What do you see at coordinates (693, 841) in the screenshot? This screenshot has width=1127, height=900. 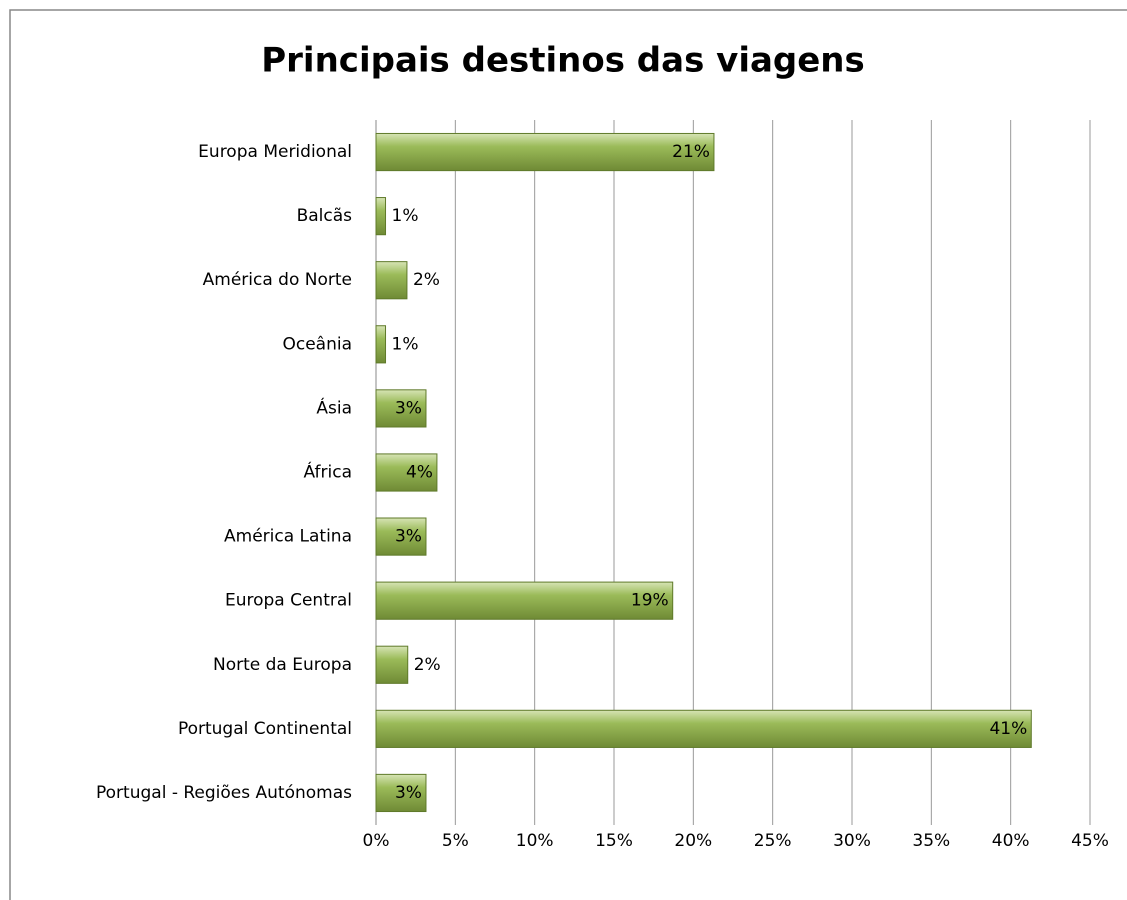 I see `x-tick-label: 20%` at bounding box center [693, 841].